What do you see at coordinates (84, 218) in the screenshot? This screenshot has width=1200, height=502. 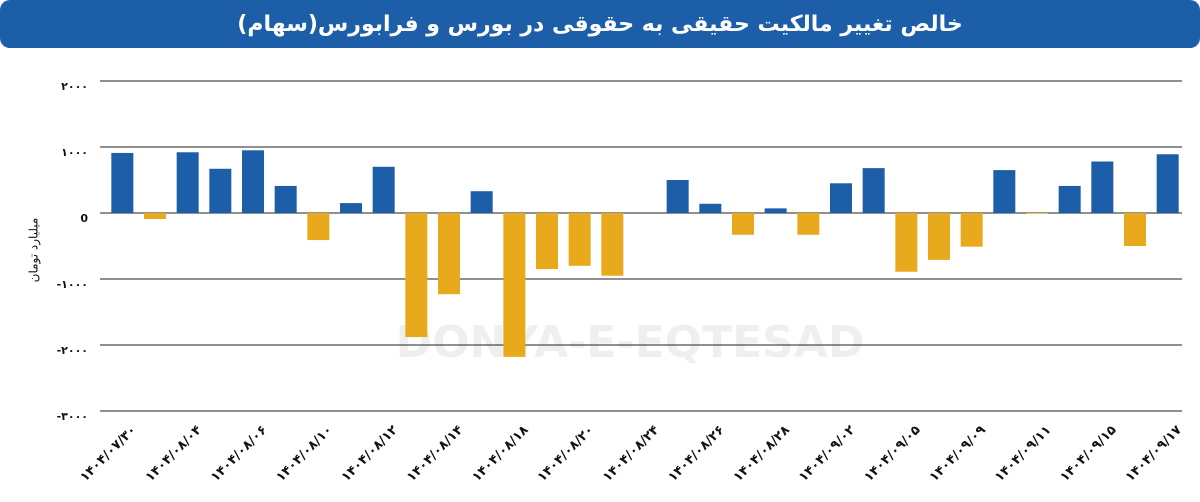 I see `y-tick-label: 0` at bounding box center [84, 218].